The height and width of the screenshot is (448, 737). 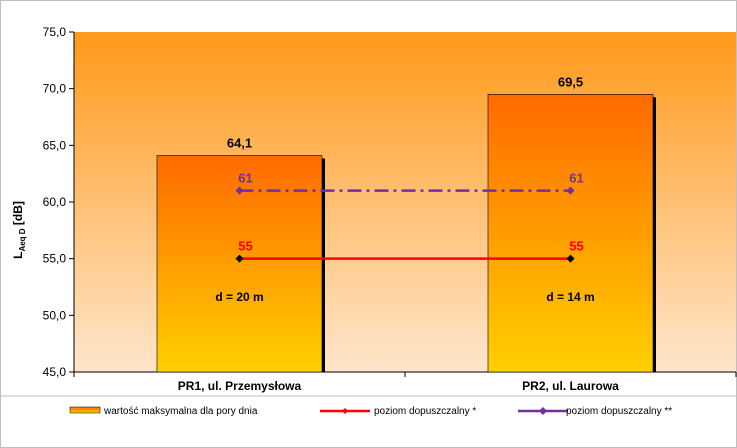 I want to click on y-tick-label: 50,0, so click(x=55, y=315).